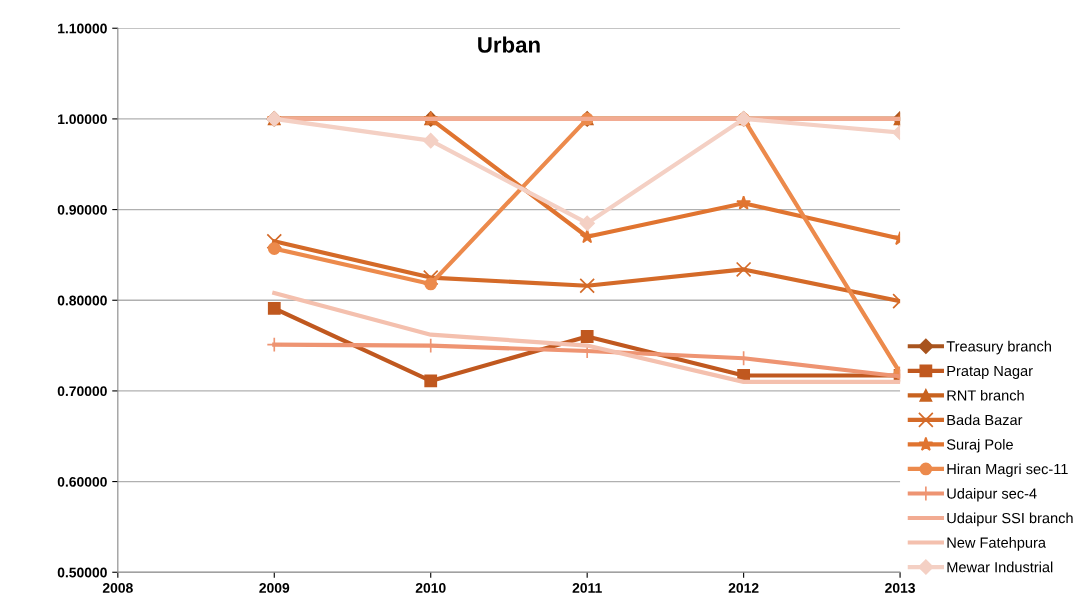 The width and height of the screenshot is (1091, 614). What do you see at coordinates (274, 588) in the screenshot?
I see `x-tick-label: 2009` at bounding box center [274, 588].